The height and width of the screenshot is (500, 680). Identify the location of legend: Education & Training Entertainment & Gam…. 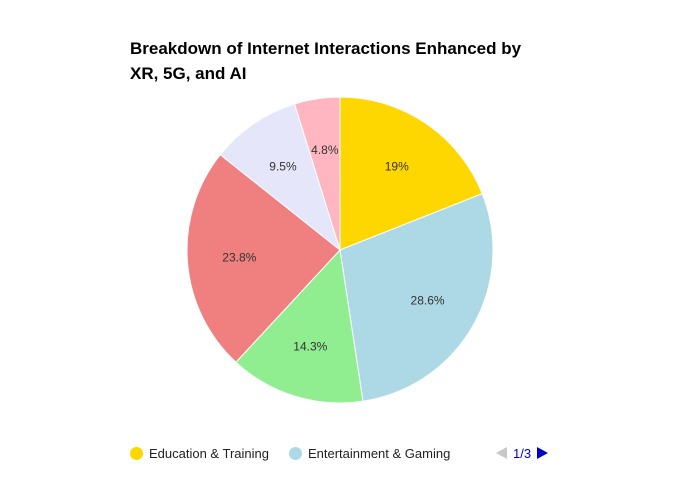
(300, 453).